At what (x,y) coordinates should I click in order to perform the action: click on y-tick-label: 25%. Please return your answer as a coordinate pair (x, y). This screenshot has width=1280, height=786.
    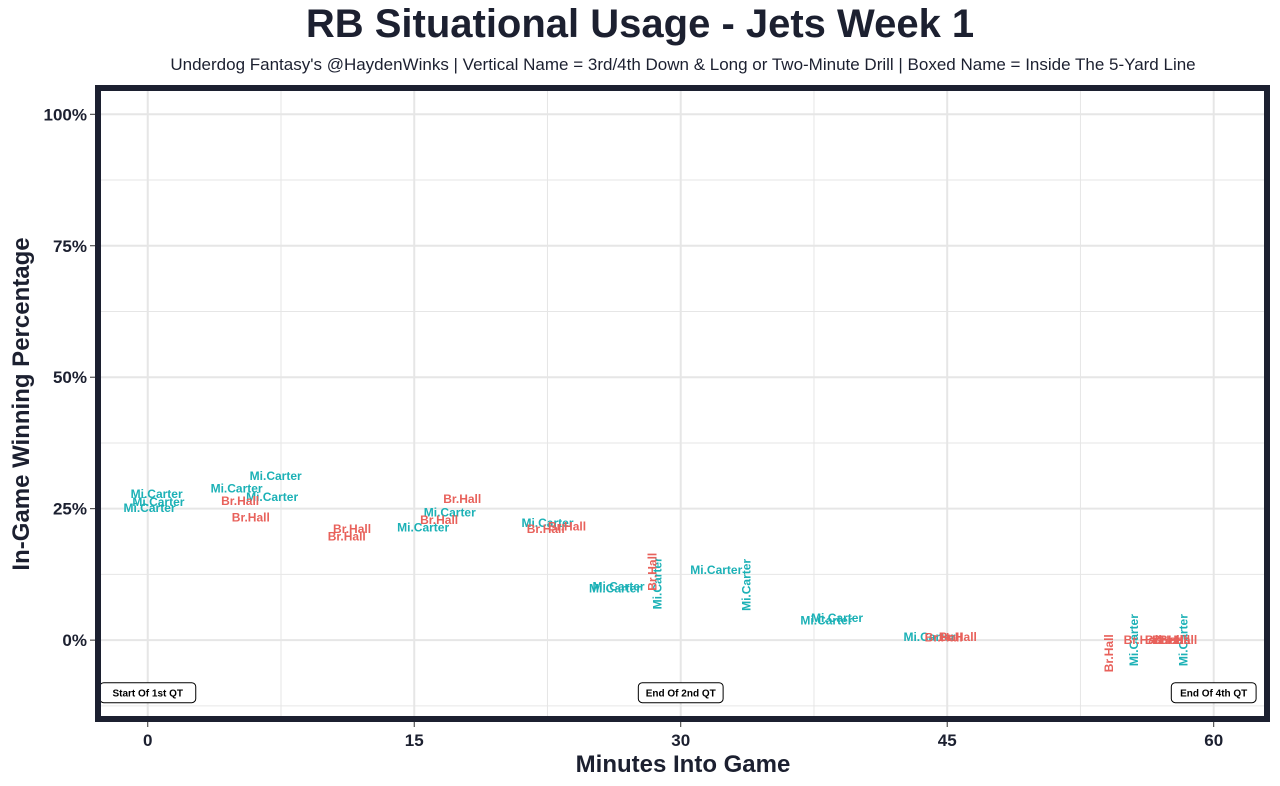
    Looking at the image, I should click on (70, 509).